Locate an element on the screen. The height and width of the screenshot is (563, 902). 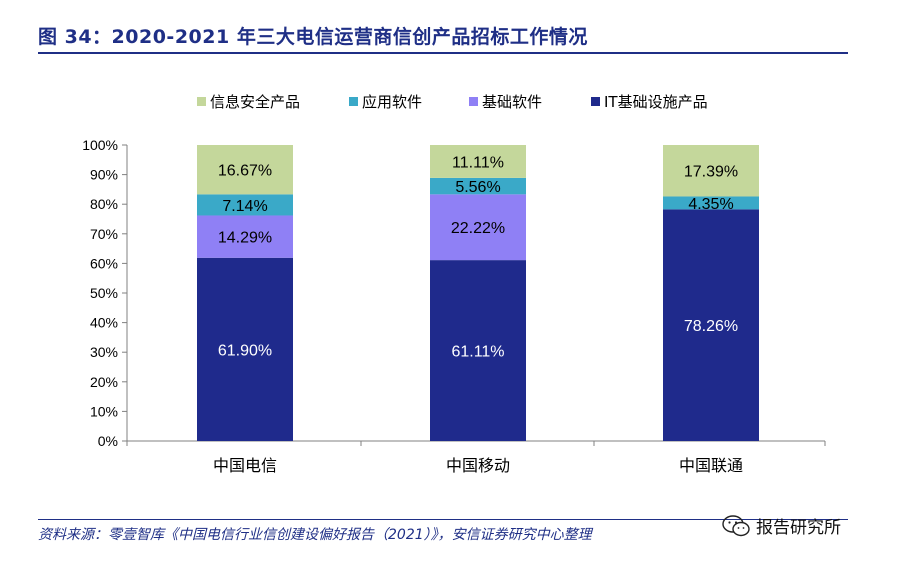
y-tick-label: 70% is located at coordinates (104, 234).